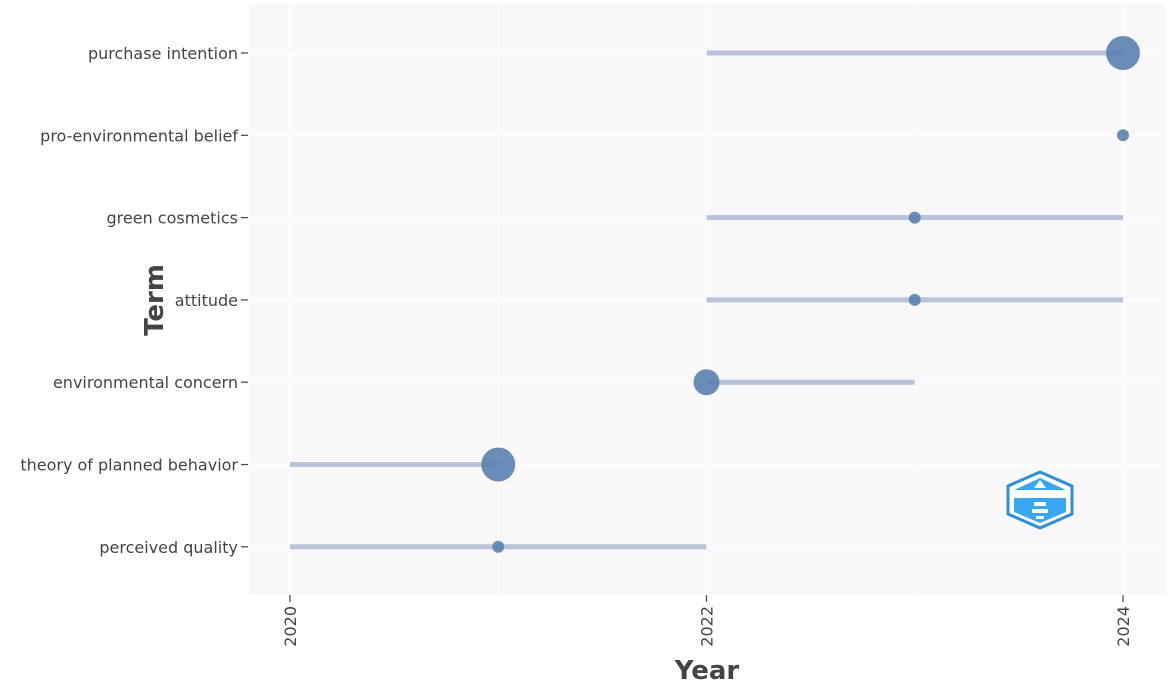 This screenshot has height=684, width=1170. Describe the element at coordinates (290, 626) in the screenshot. I see `x-tick-label: 2020` at that location.